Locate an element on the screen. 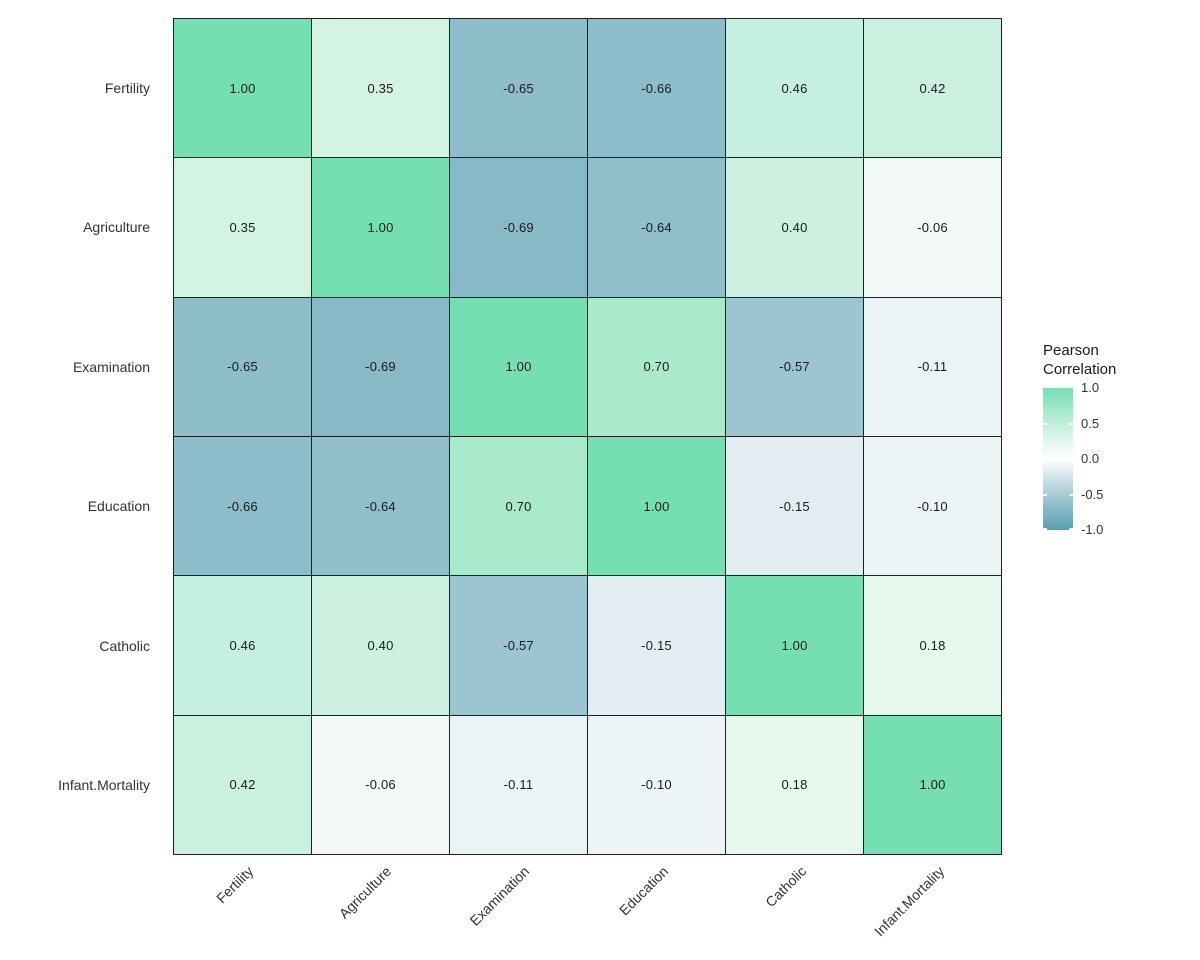 The image size is (1200, 960). y-axis-label: Catholic is located at coordinates (124, 645).